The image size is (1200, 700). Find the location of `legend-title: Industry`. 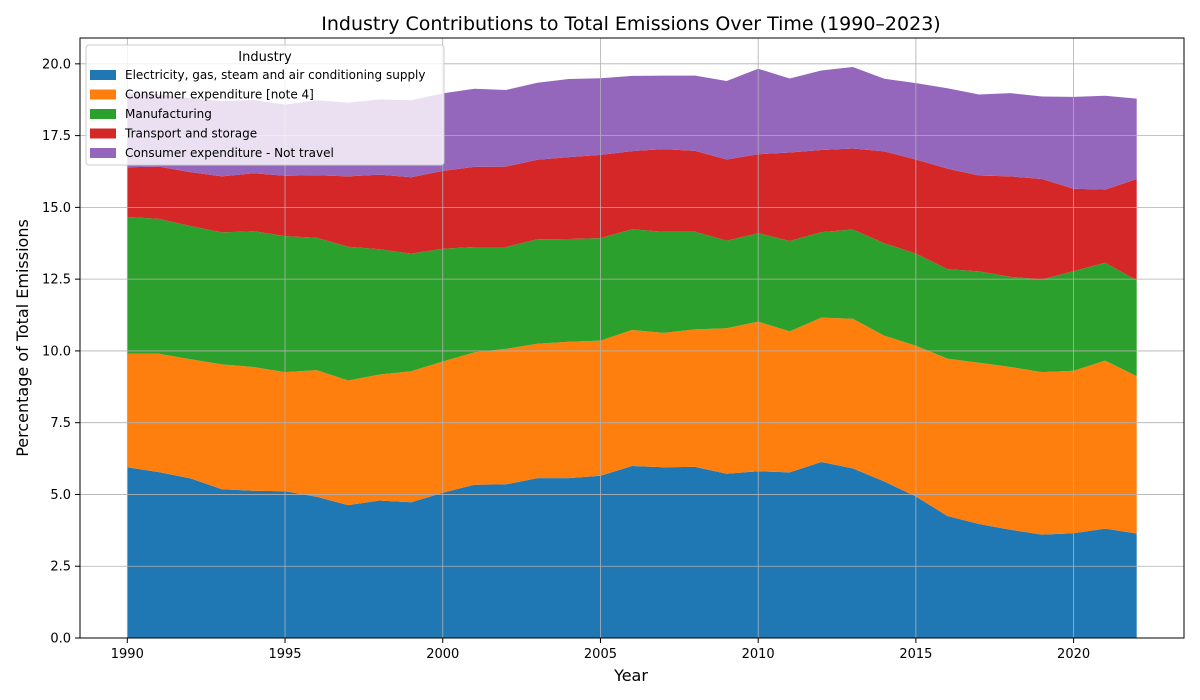

legend-title: Industry is located at coordinates (265, 57).